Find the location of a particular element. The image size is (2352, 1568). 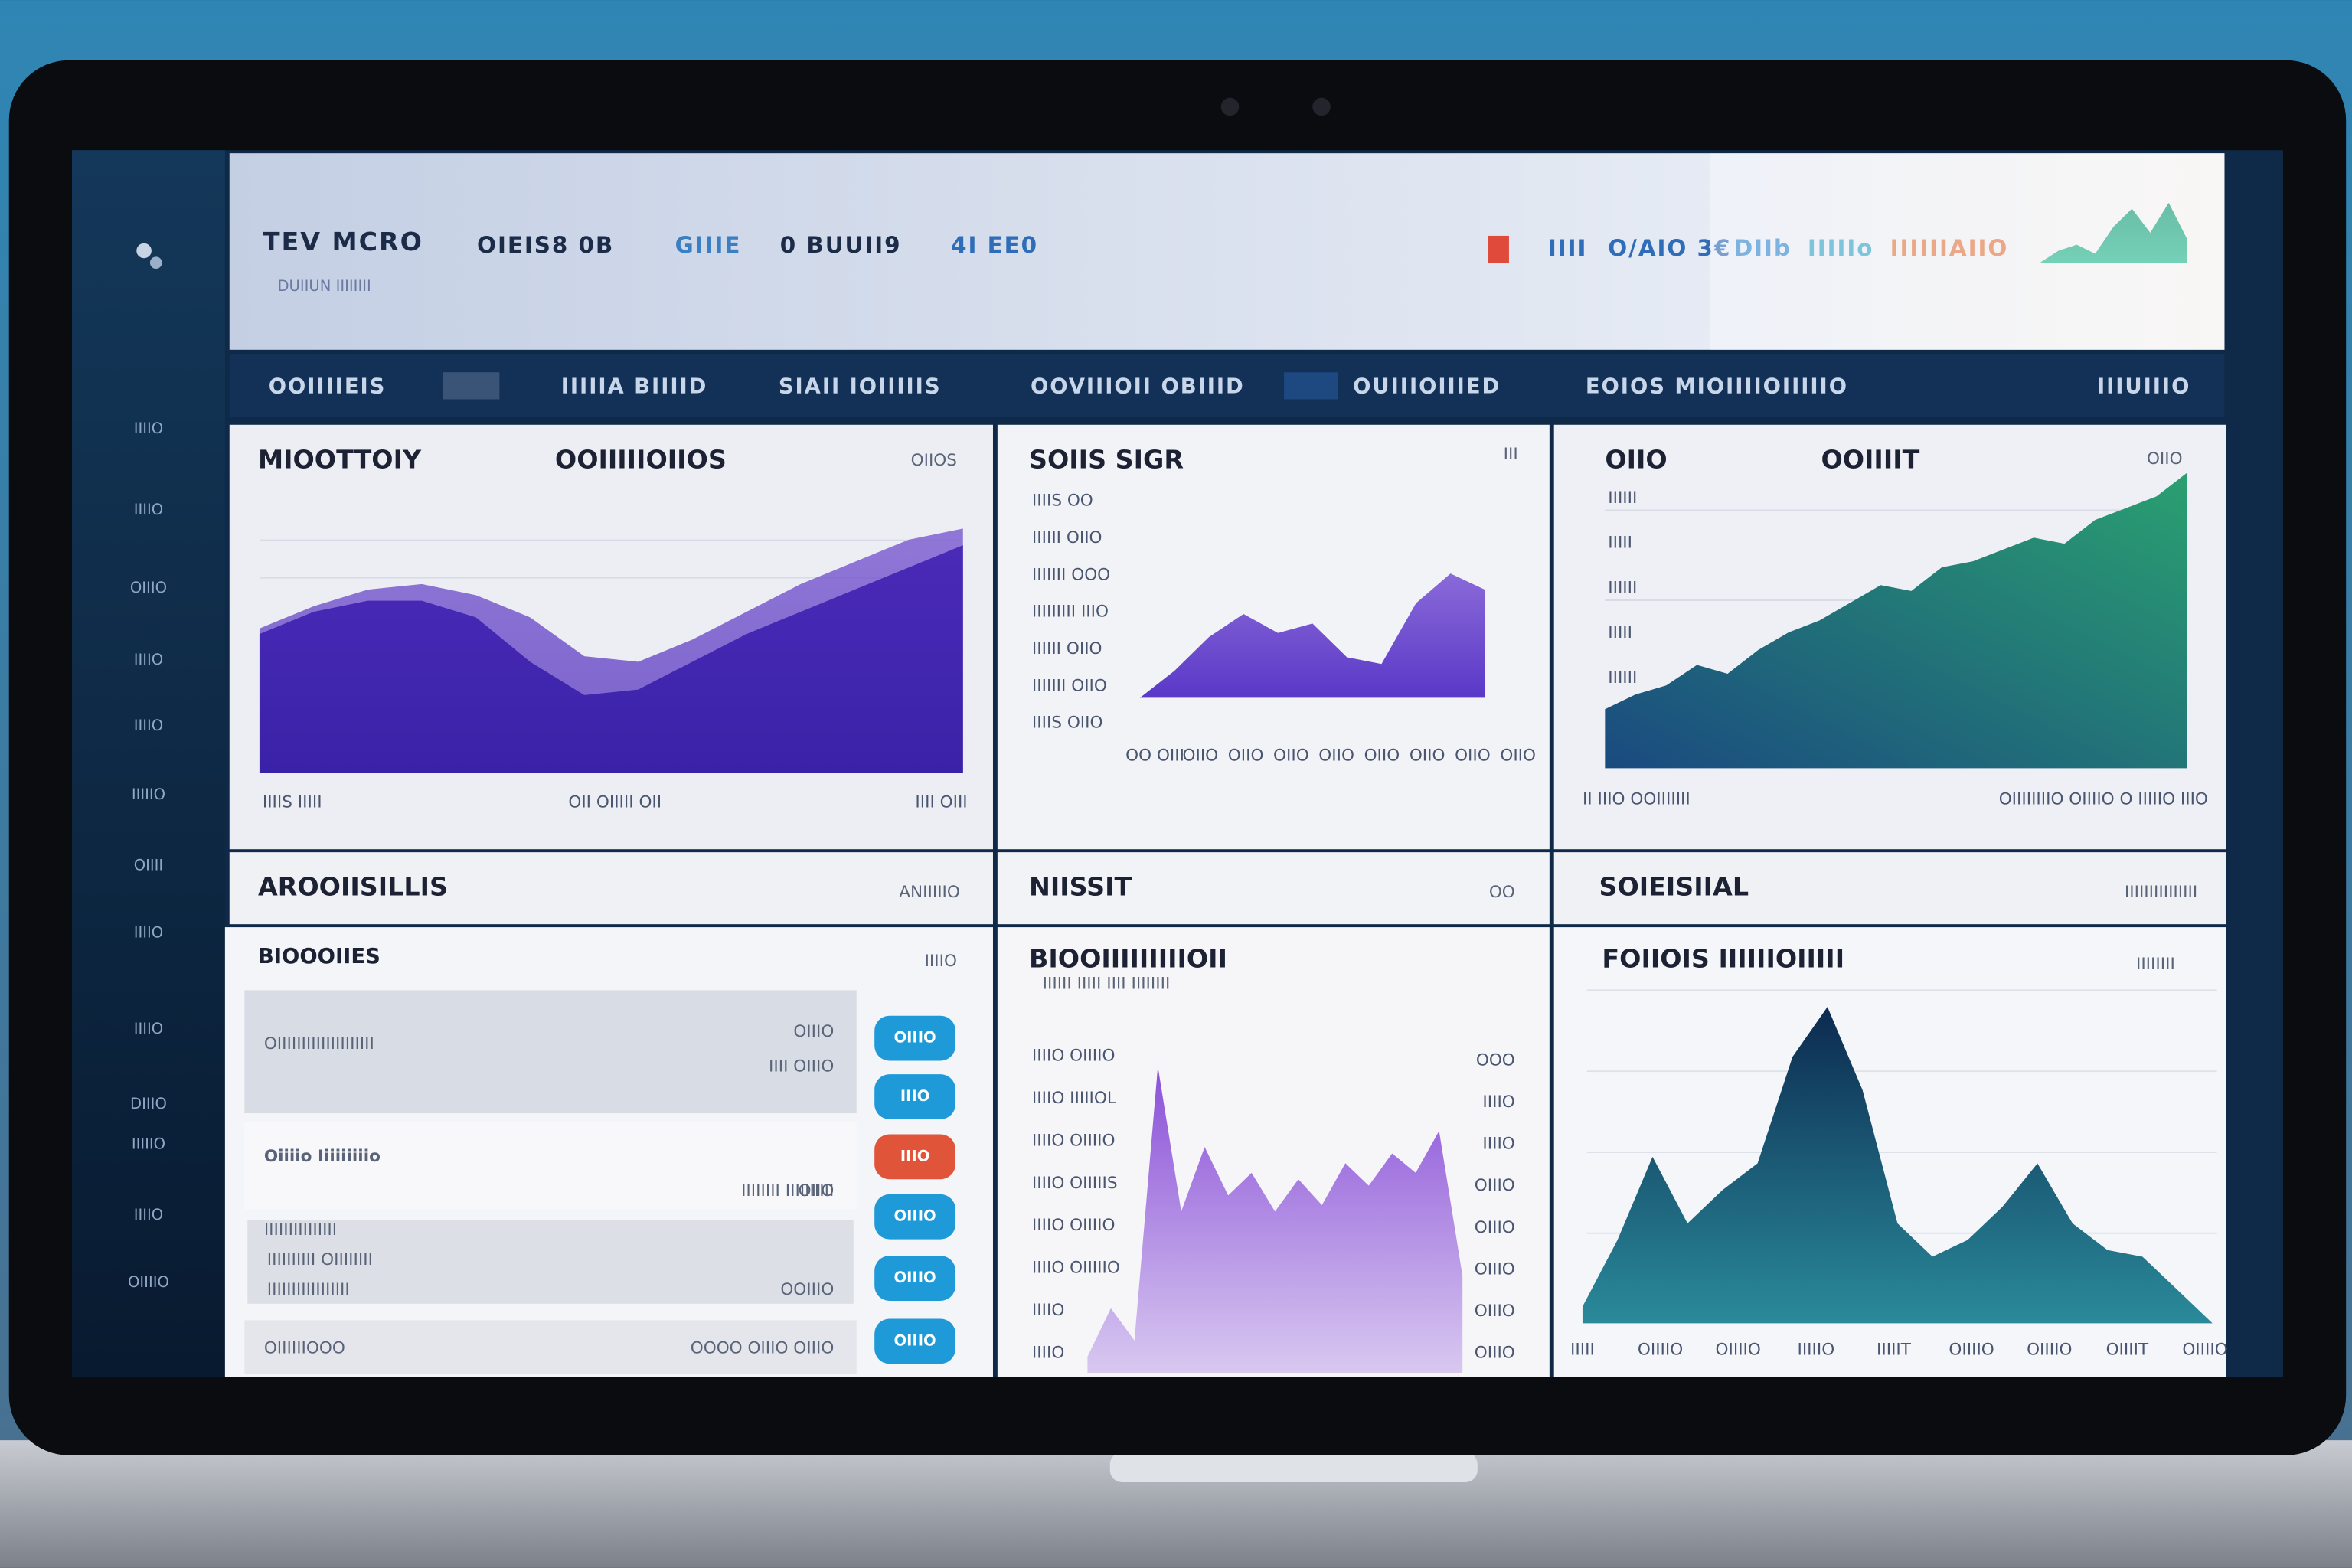

panel-title: AROOIISILLIS is located at coordinates (353, 887).